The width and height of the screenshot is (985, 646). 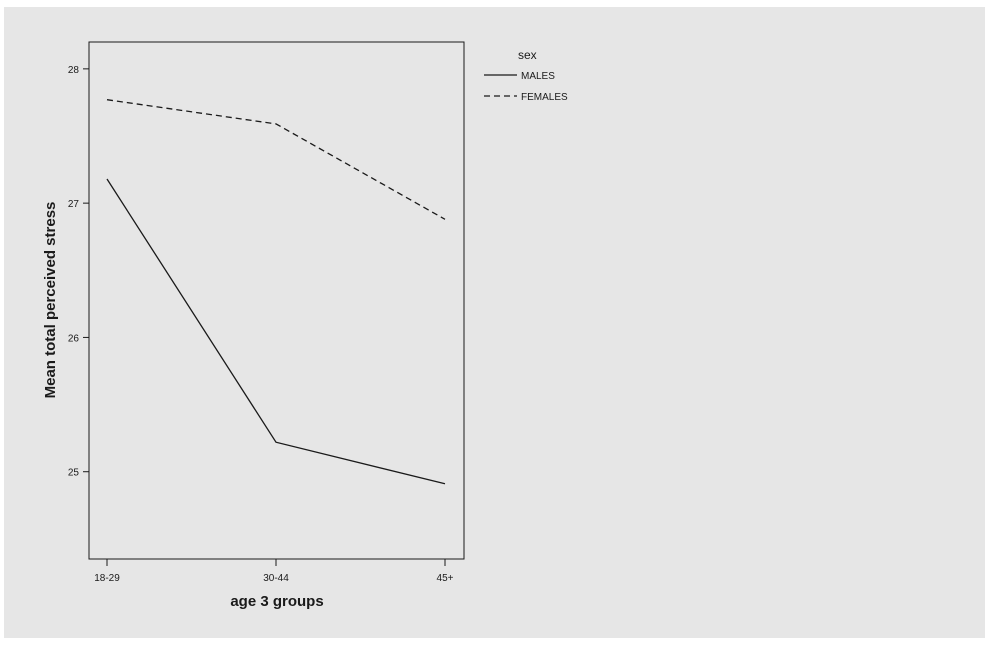 I want to click on y-tick-label: 28, so click(x=74, y=70).